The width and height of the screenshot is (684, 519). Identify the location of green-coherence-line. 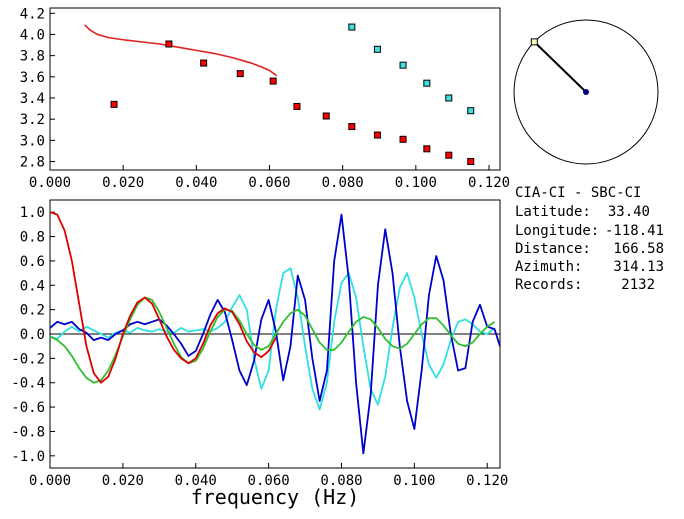
(272, 340).